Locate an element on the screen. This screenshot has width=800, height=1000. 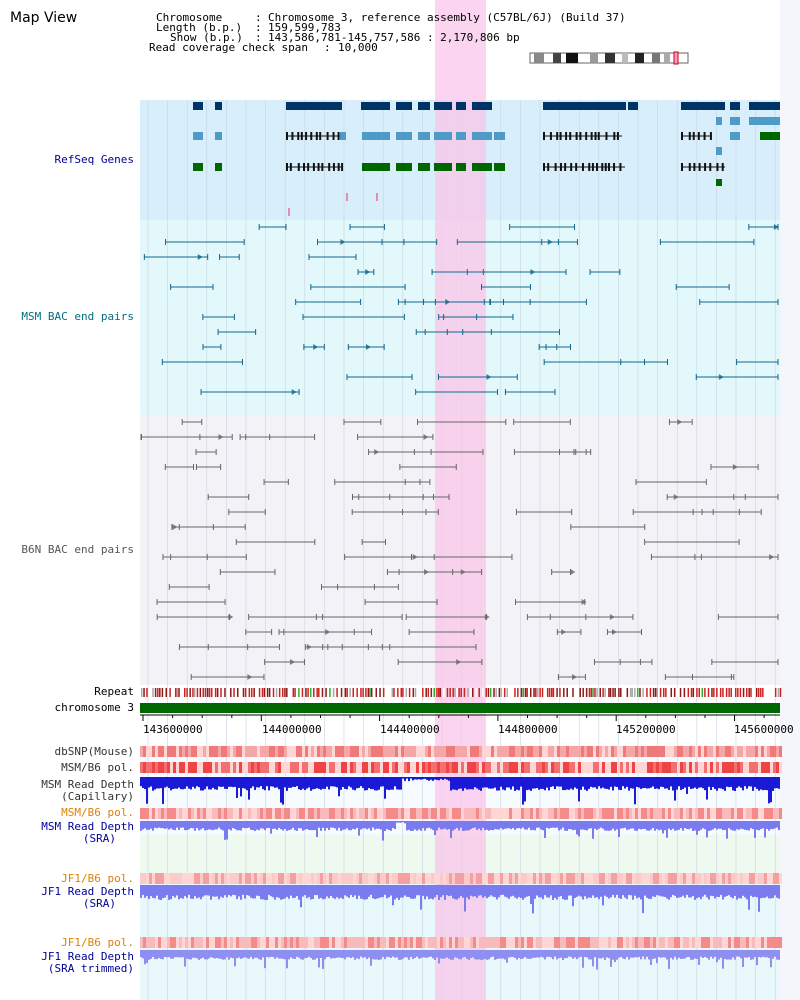
track-label-msm-bac: MSM BAC end pairs is located at coordinates (77, 316).